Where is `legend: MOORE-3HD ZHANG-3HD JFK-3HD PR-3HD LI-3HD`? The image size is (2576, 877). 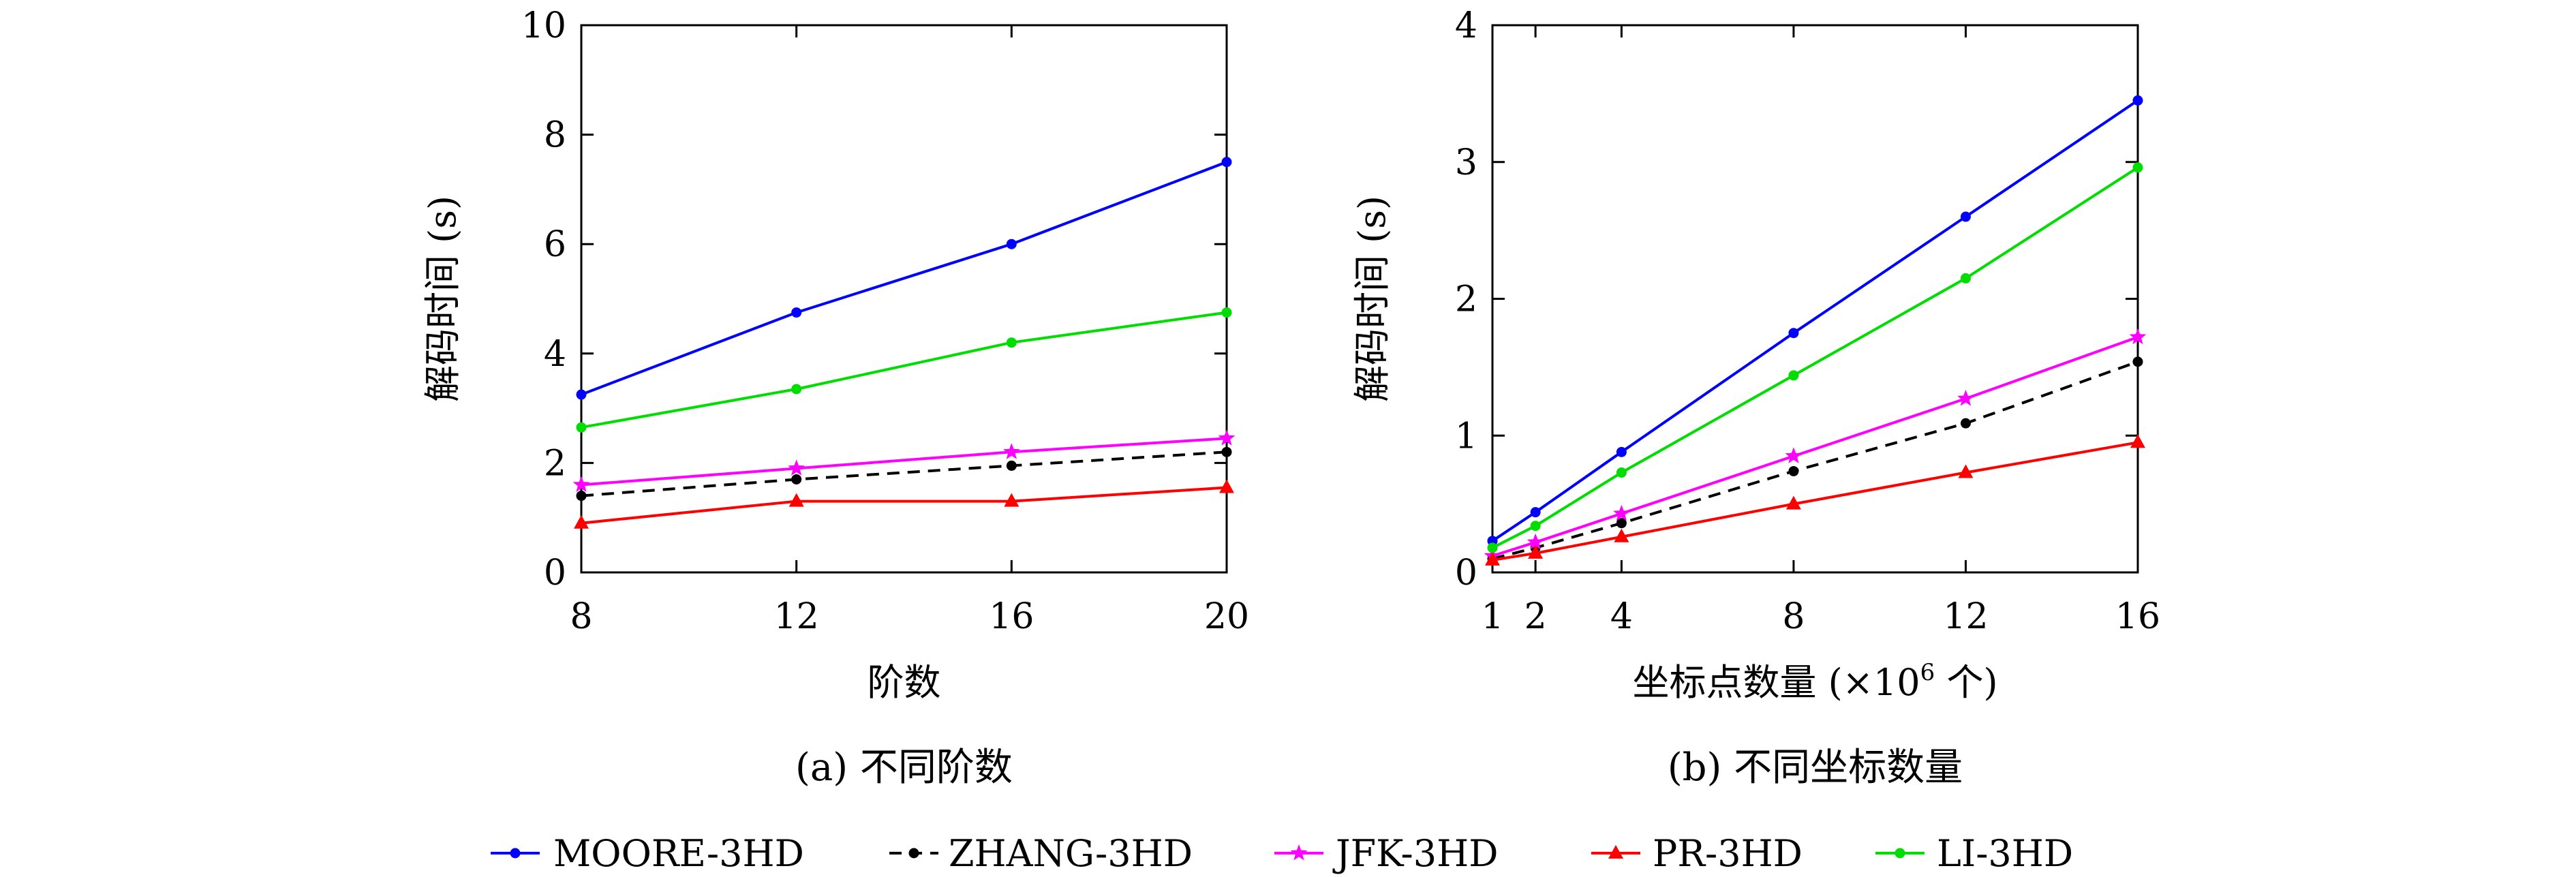 legend: MOORE-3HD ZHANG-3HD JFK-3HD PR-3HD LI-3HD is located at coordinates (1282, 853).